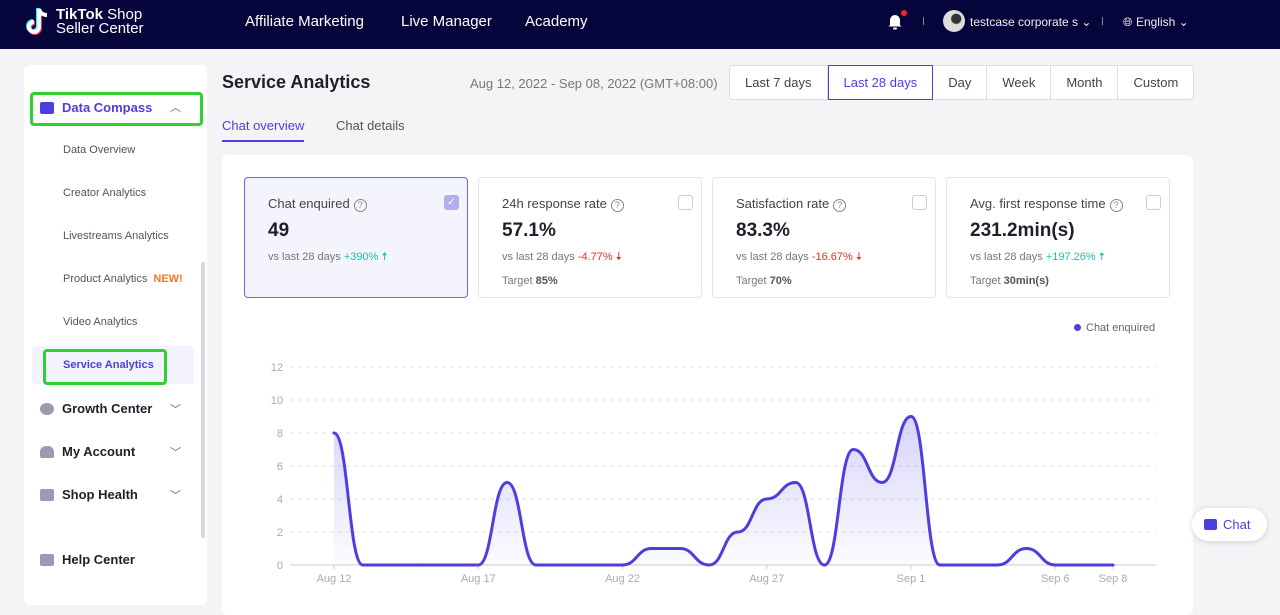 This screenshot has width=1280, height=615. Describe the element at coordinates (277, 368) in the screenshot. I see `y-tick-label: 12` at that location.